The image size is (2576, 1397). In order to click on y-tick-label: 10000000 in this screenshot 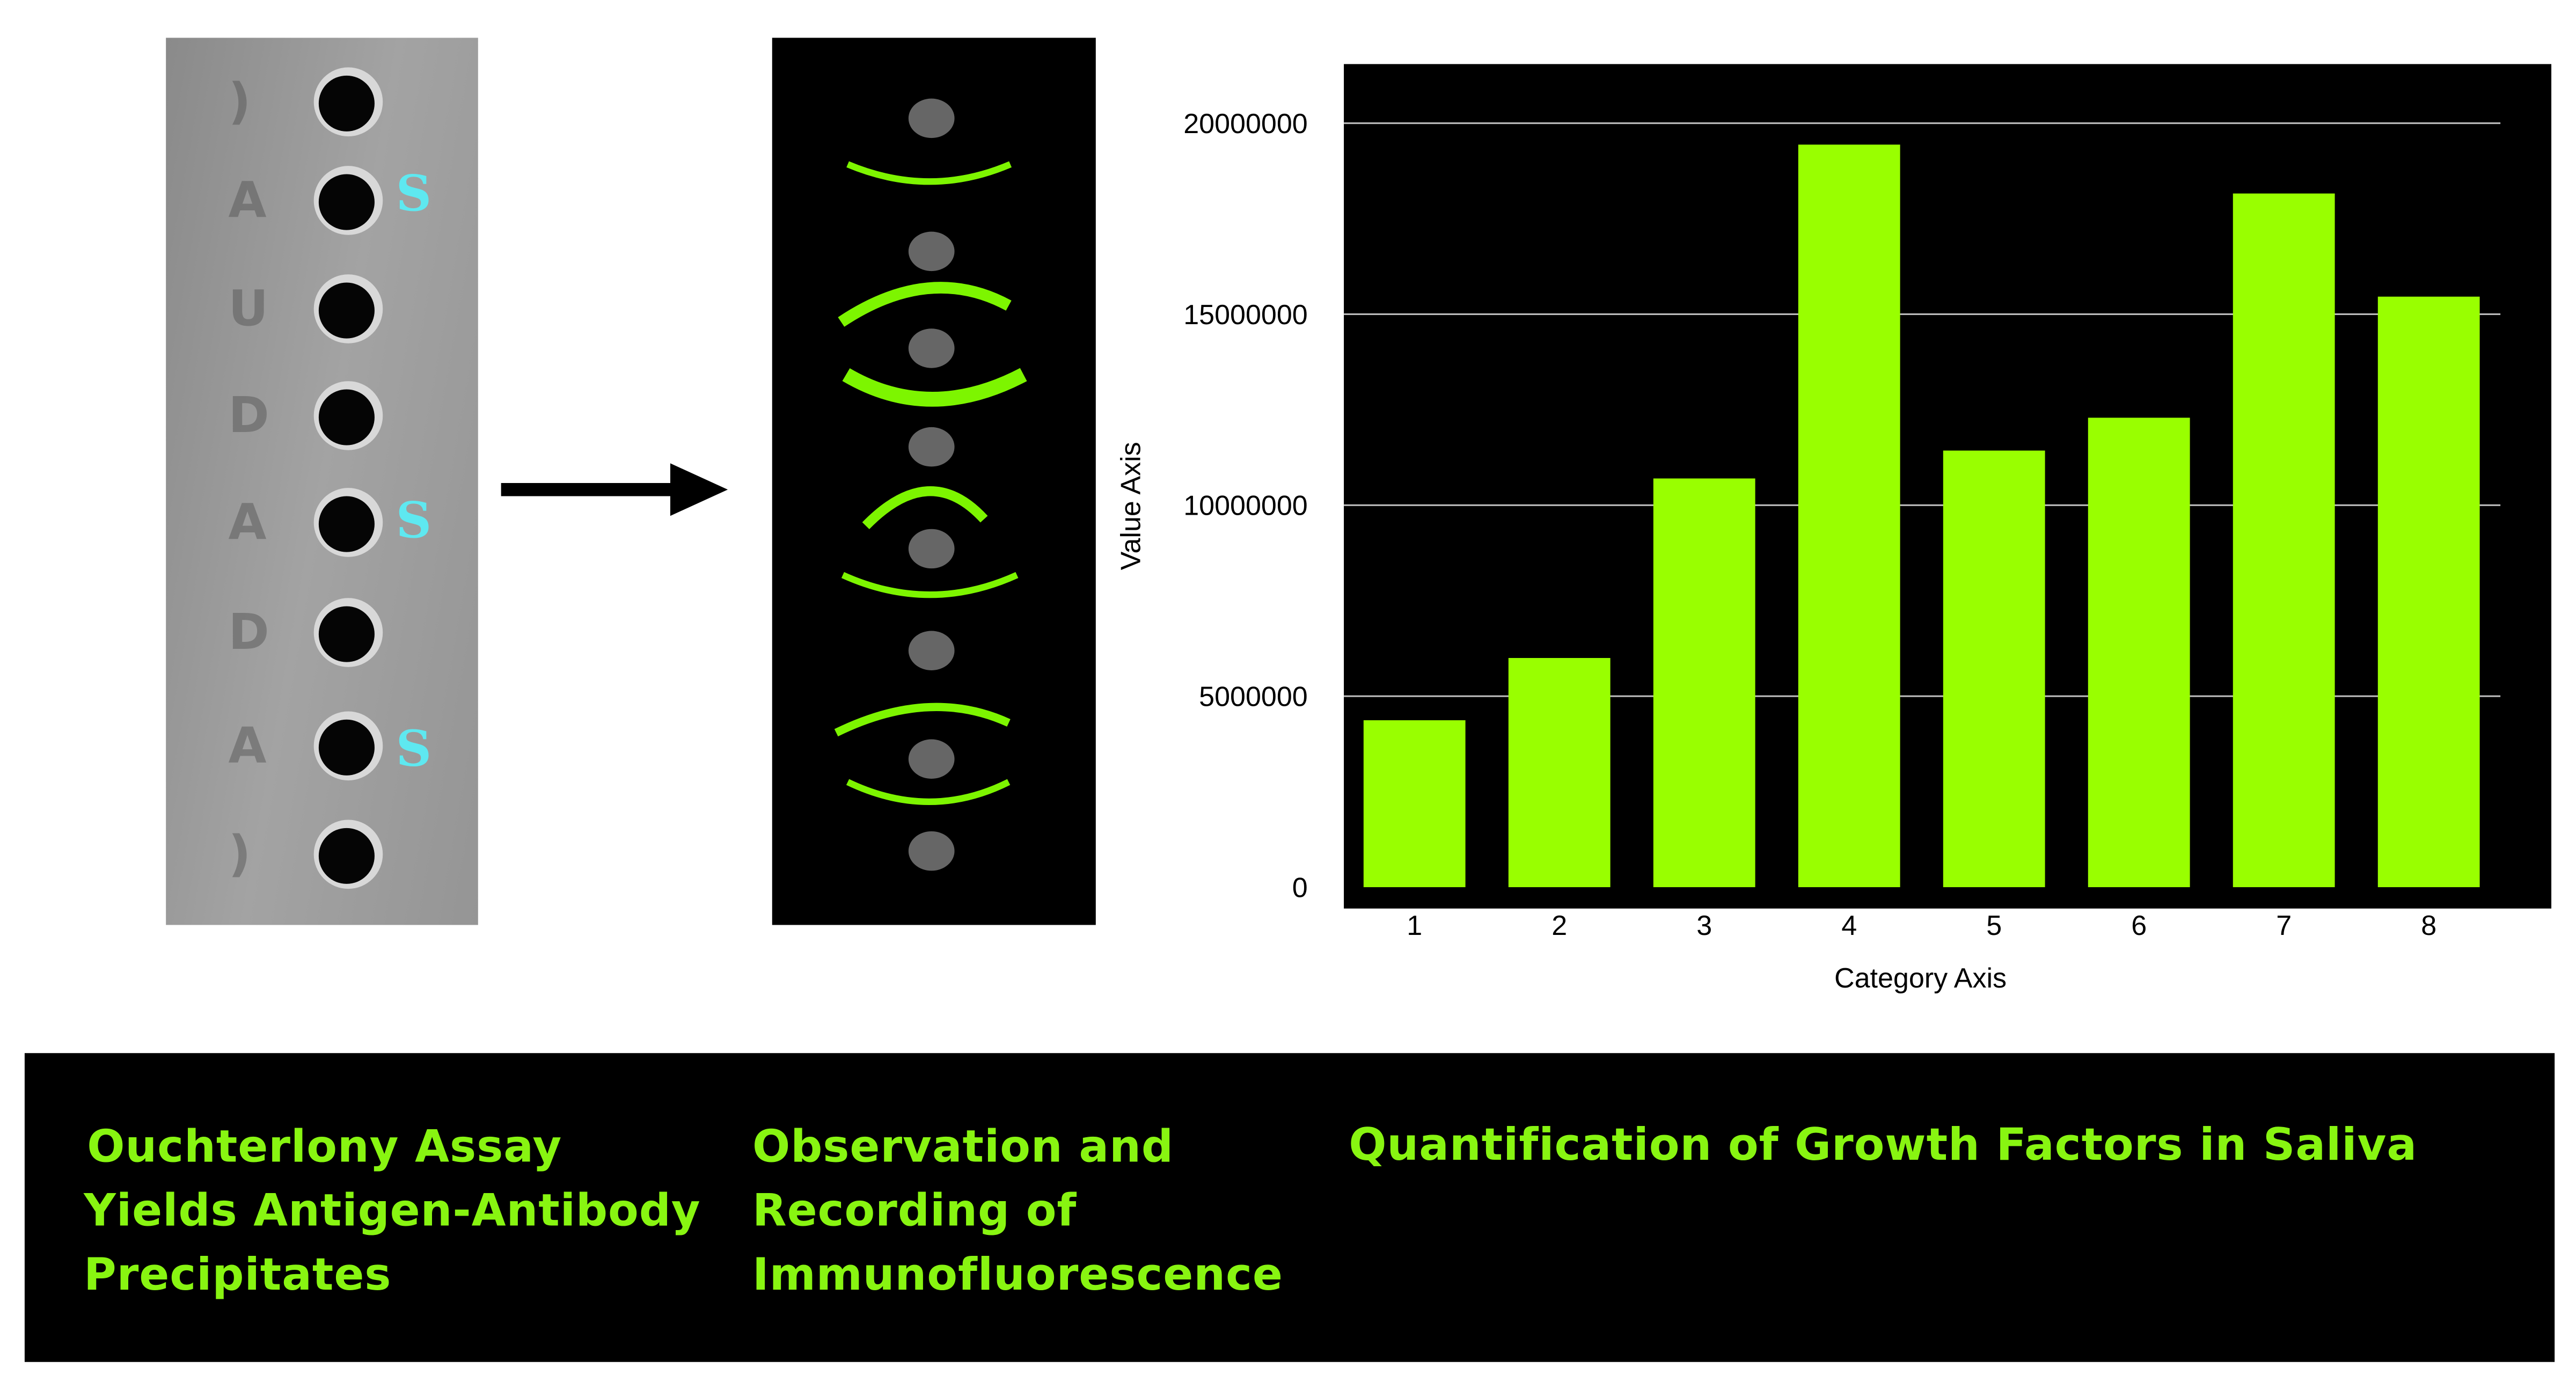, I will do `click(1245, 506)`.